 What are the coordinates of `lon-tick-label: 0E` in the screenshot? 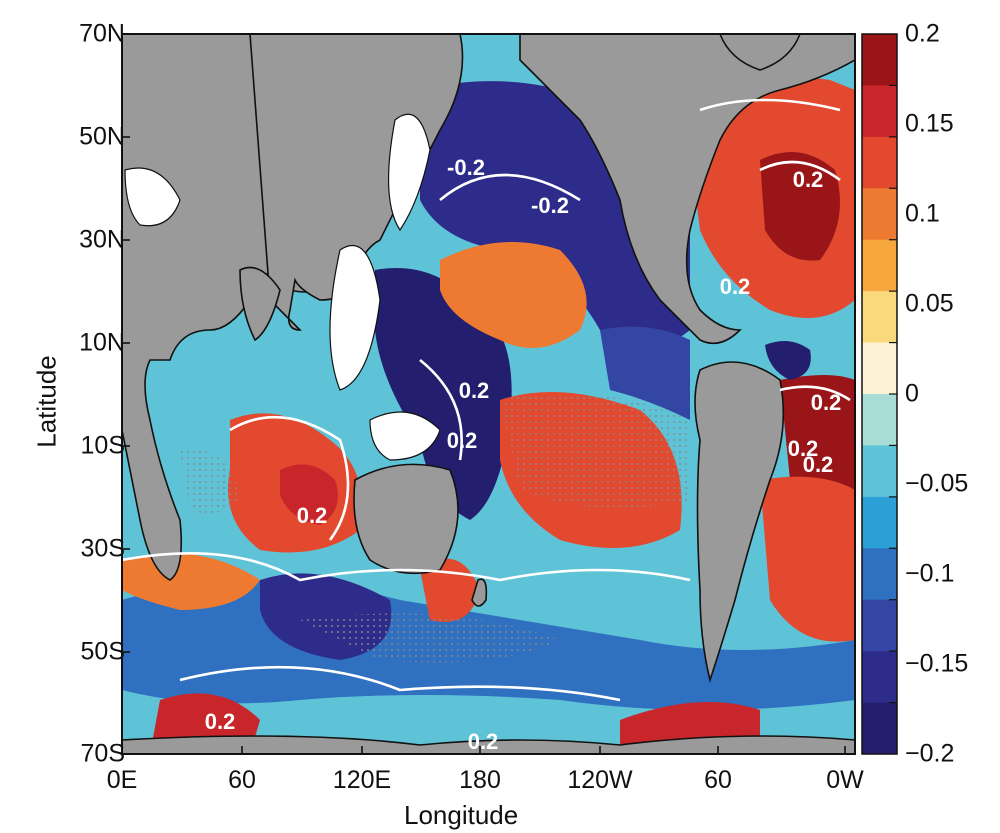 It's located at (122, 780).